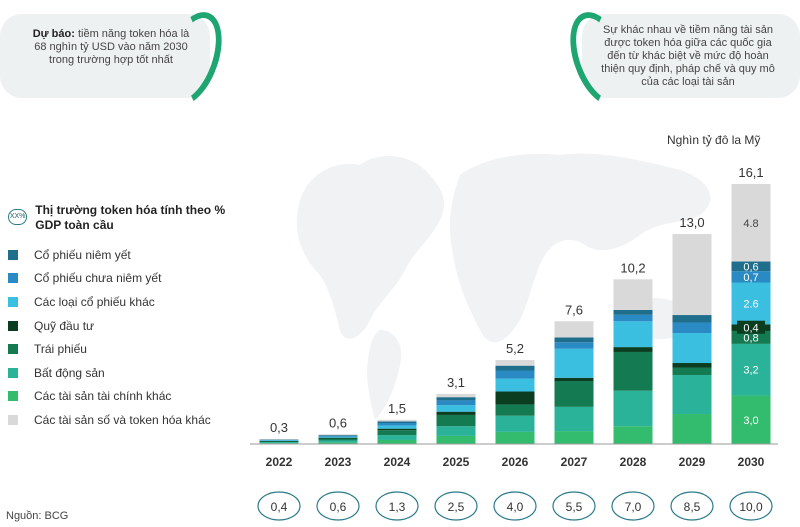 The image size is (800, 527). Describe the element at coordinates (574, 462) in the screenshot. I see `year-label-2027: 2027` at that location.